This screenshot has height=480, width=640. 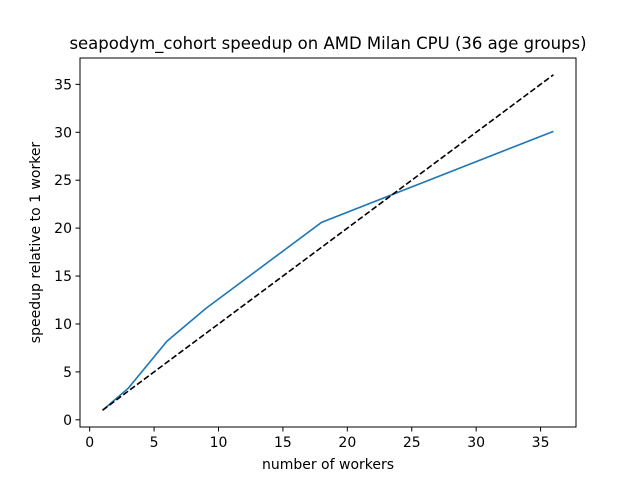 I want to click on y-tick-label: 25, so click(x=63, y=181).